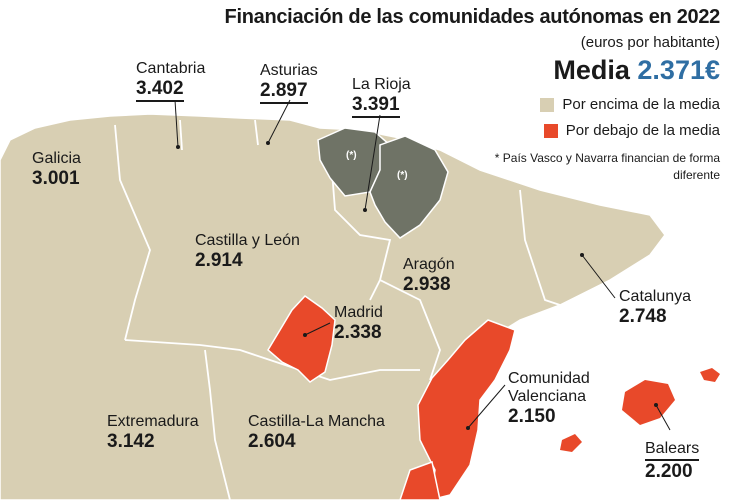 Image resolution: width=730 pixels, height=500 pixels. Describe the element at coordinates (591, 70) in the screenshot. I see `average-label: Media` at that location.